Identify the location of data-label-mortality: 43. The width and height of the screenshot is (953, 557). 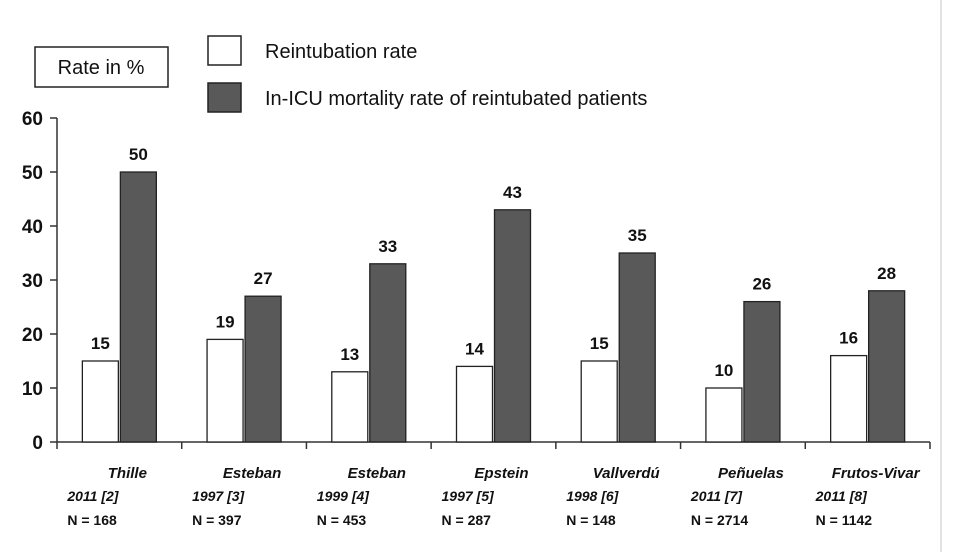
(512, 192).